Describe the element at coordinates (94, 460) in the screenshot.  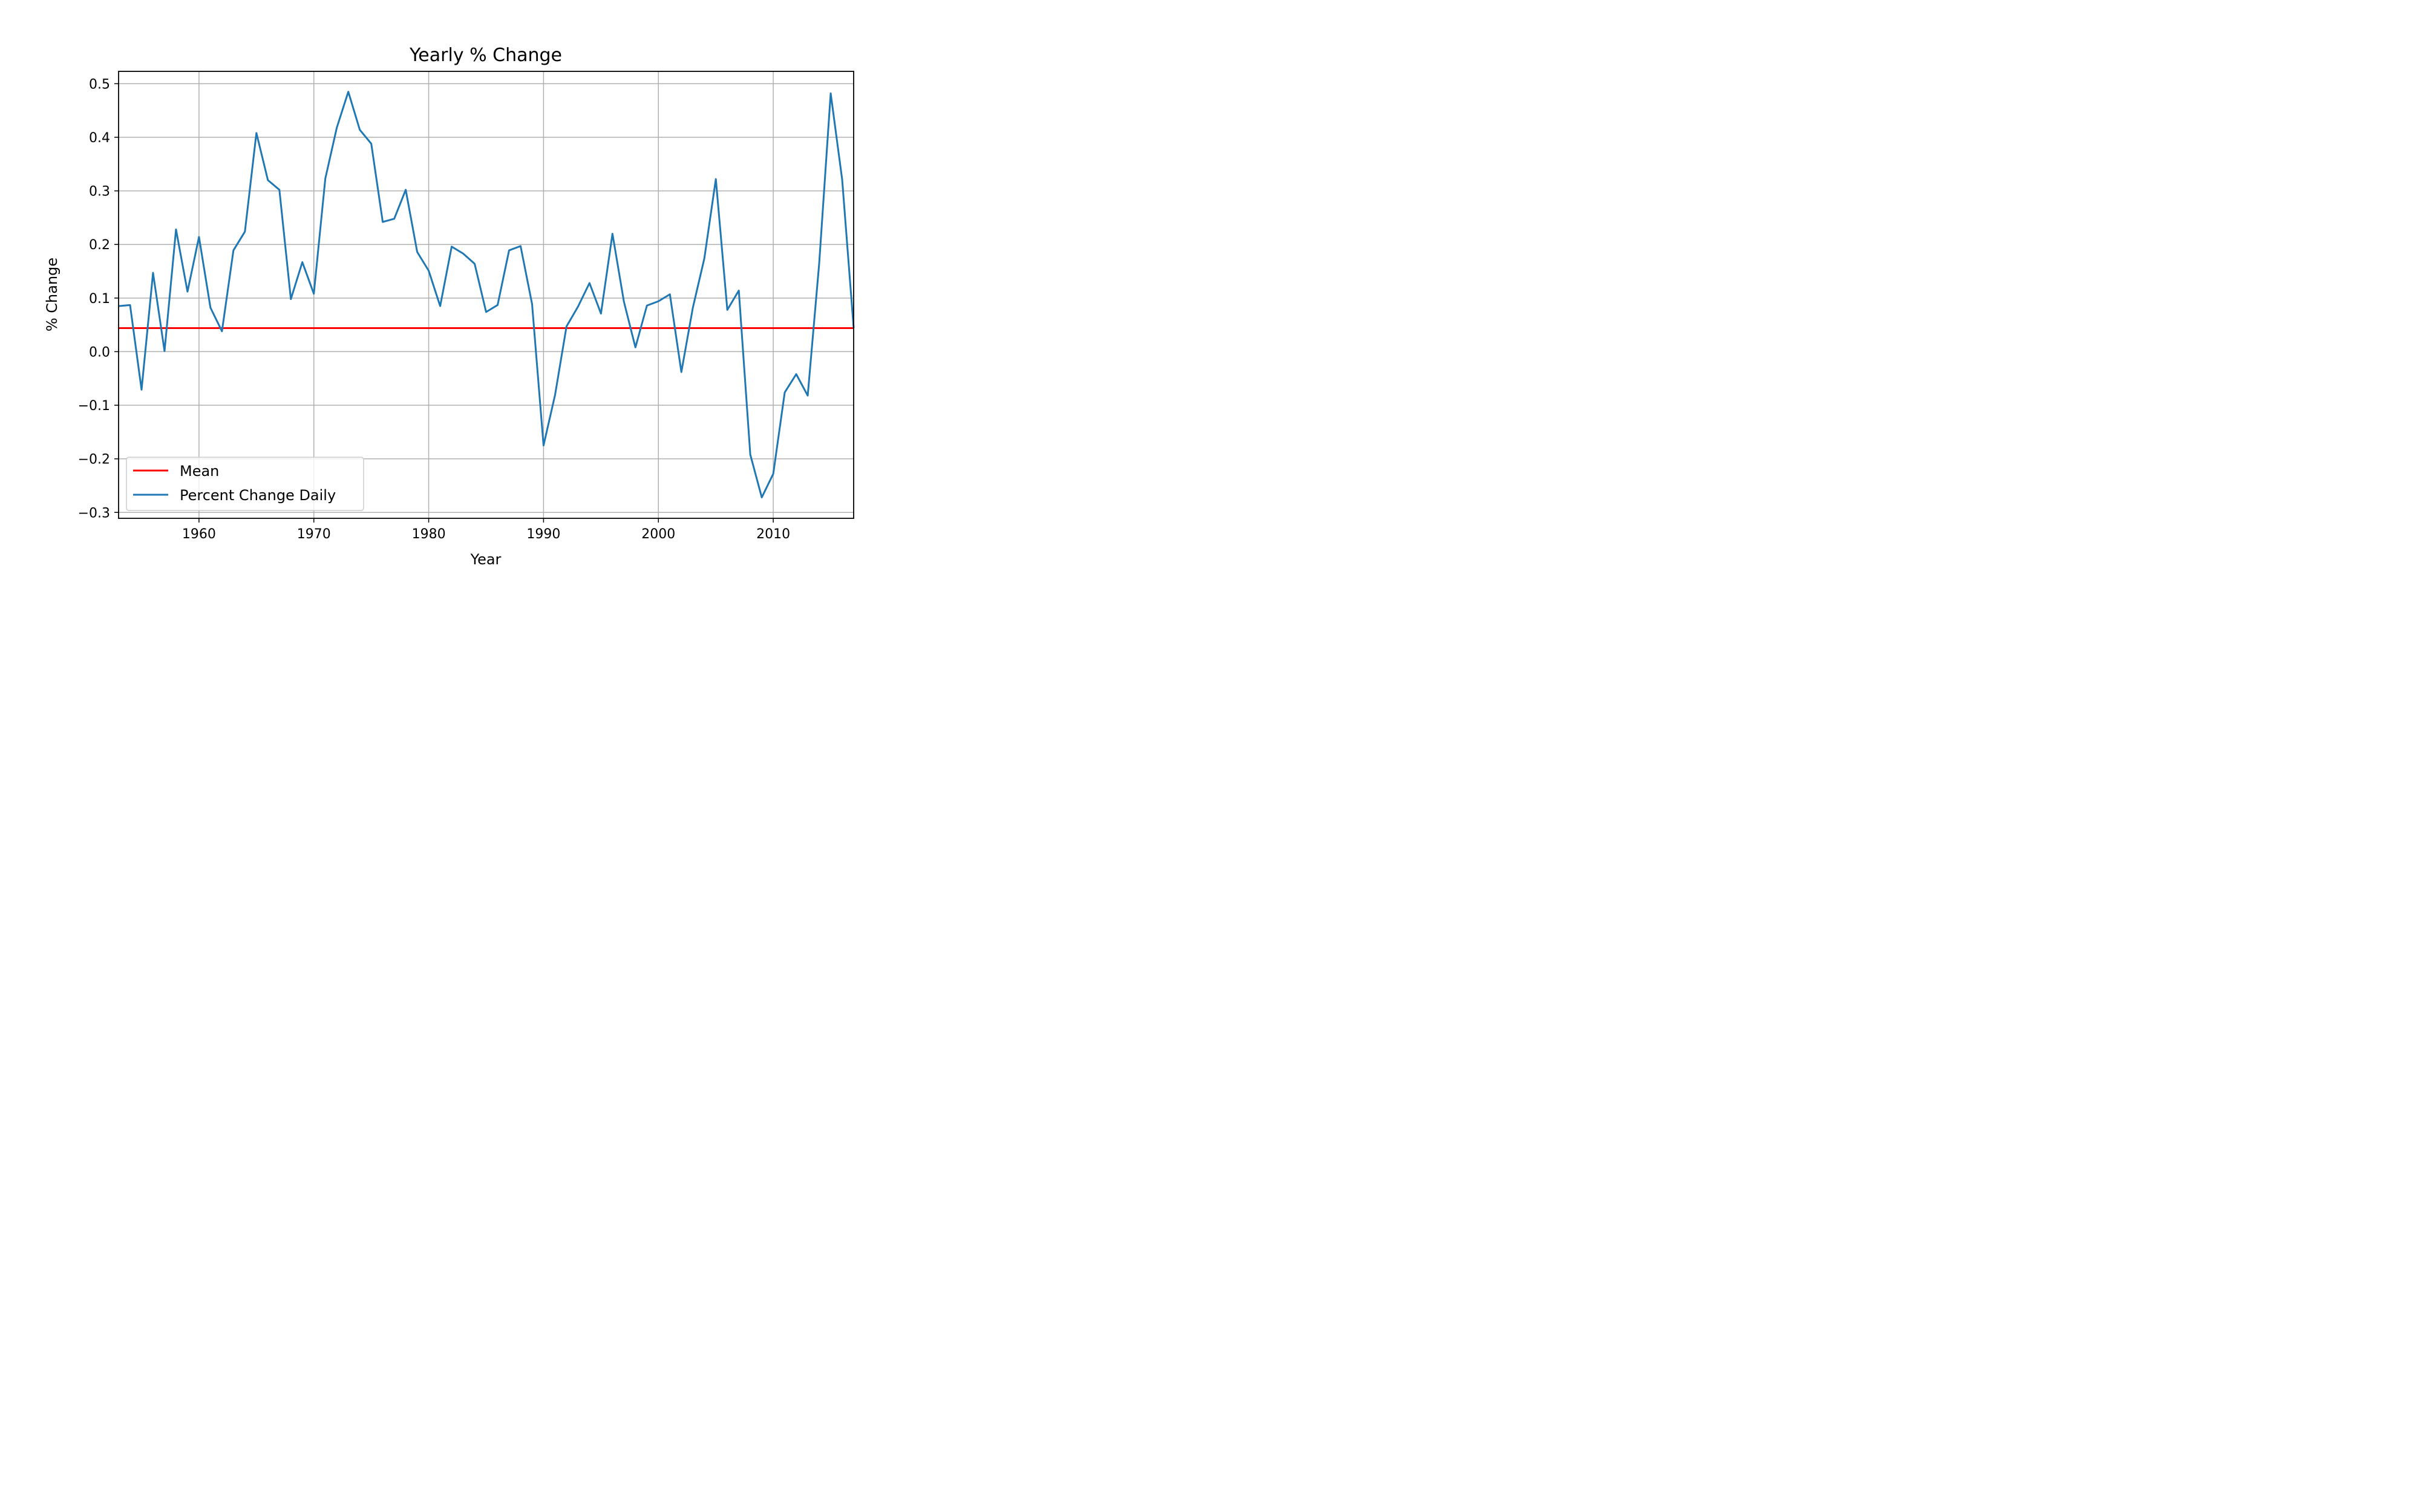
I see `y-tick-label: −0.2` at that location.